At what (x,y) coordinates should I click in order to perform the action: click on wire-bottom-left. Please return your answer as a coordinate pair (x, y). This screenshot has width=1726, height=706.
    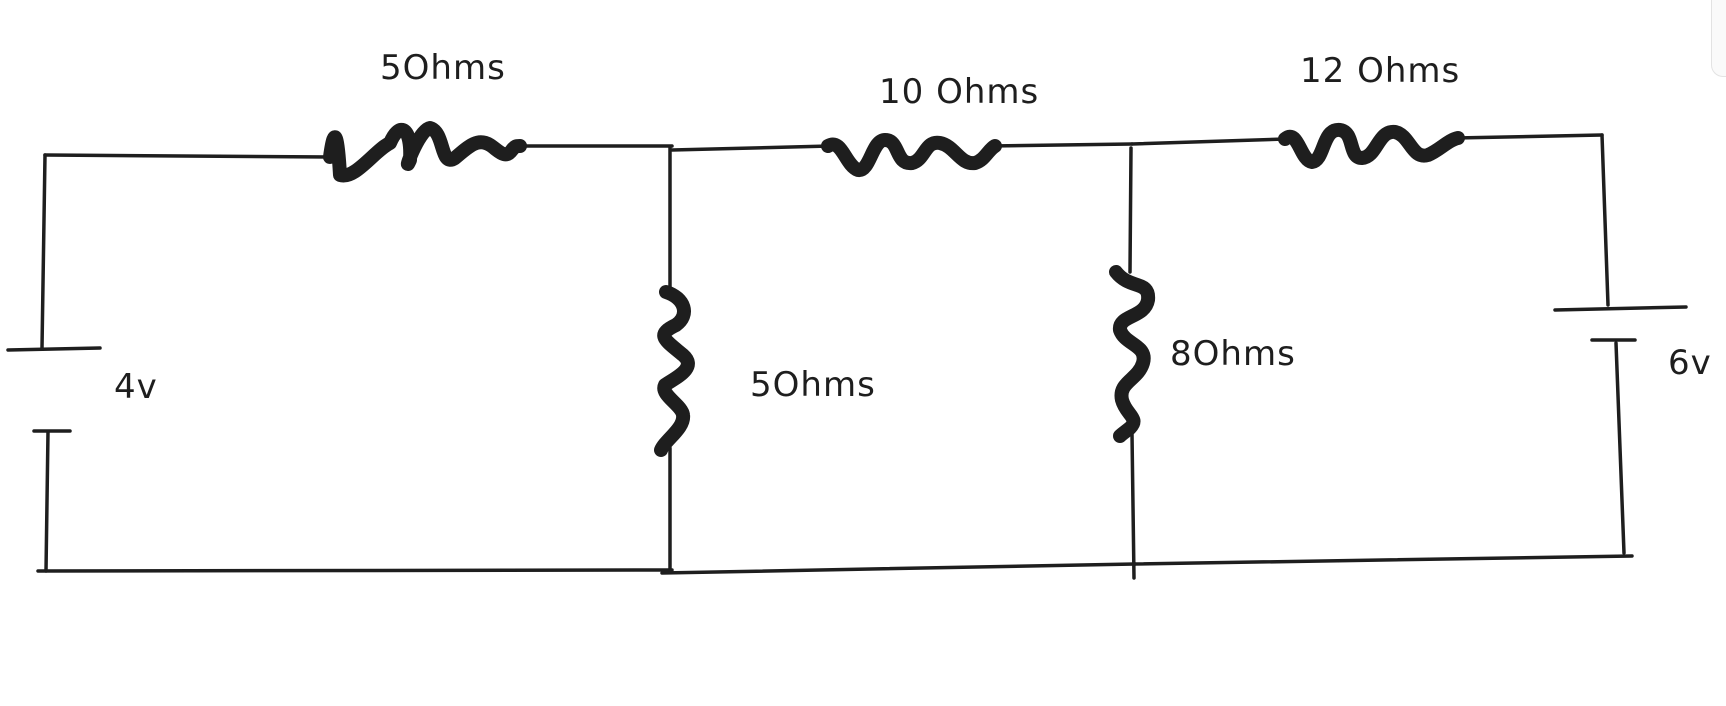
    Looking at the image, I should click on (355, 570).